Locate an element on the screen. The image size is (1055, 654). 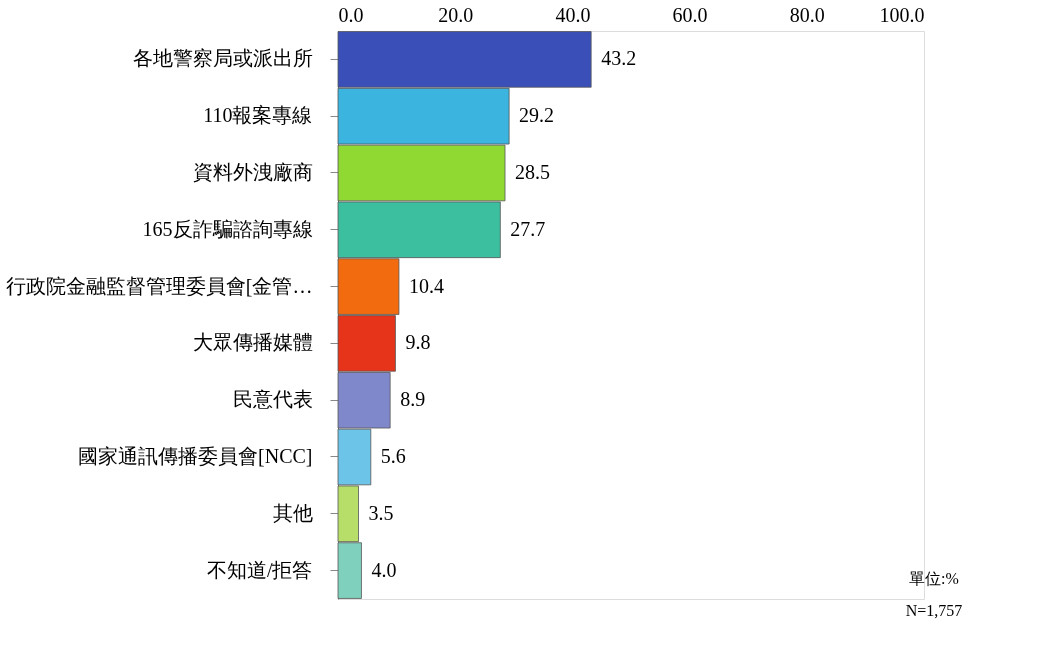
x-tick-label: 60.0 is located at coordinates (690, 14).